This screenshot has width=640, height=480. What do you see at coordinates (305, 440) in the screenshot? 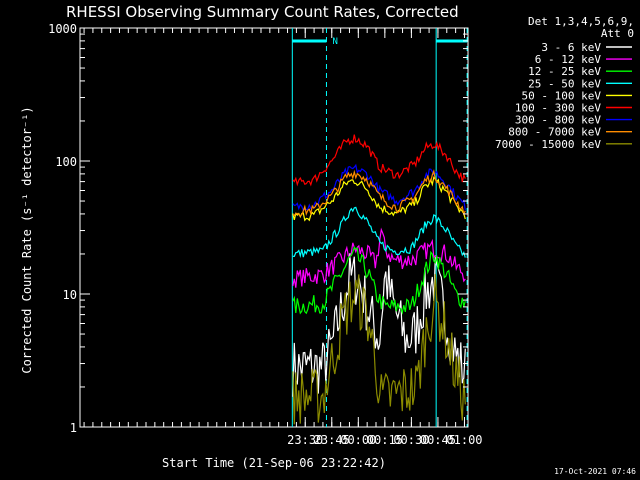
I see `x-tick-label: 23:30` at bounding box center [305, 440].